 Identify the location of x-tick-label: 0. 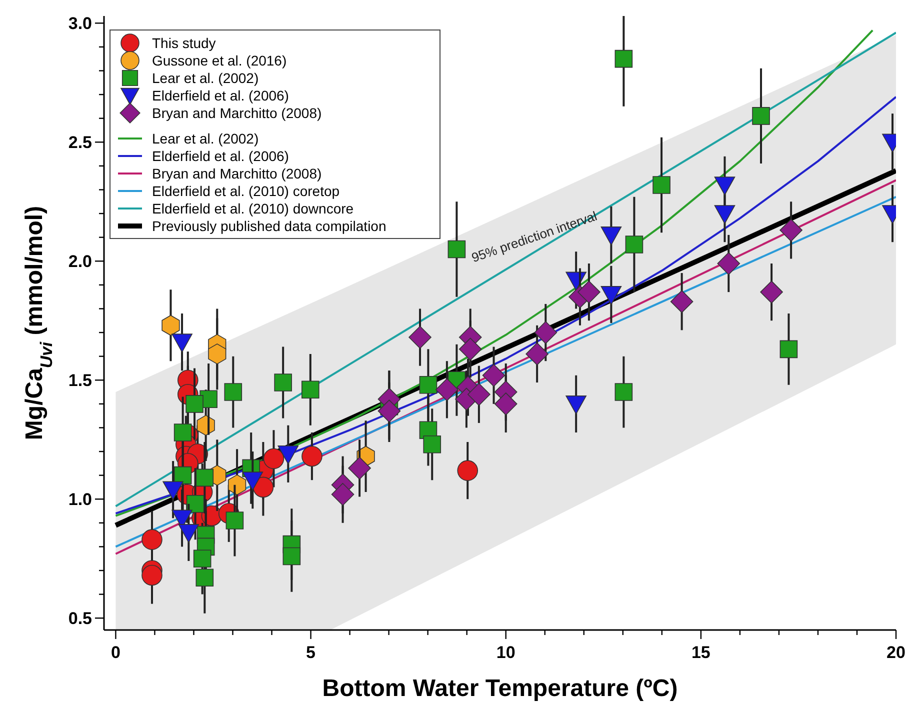
(115, 652).